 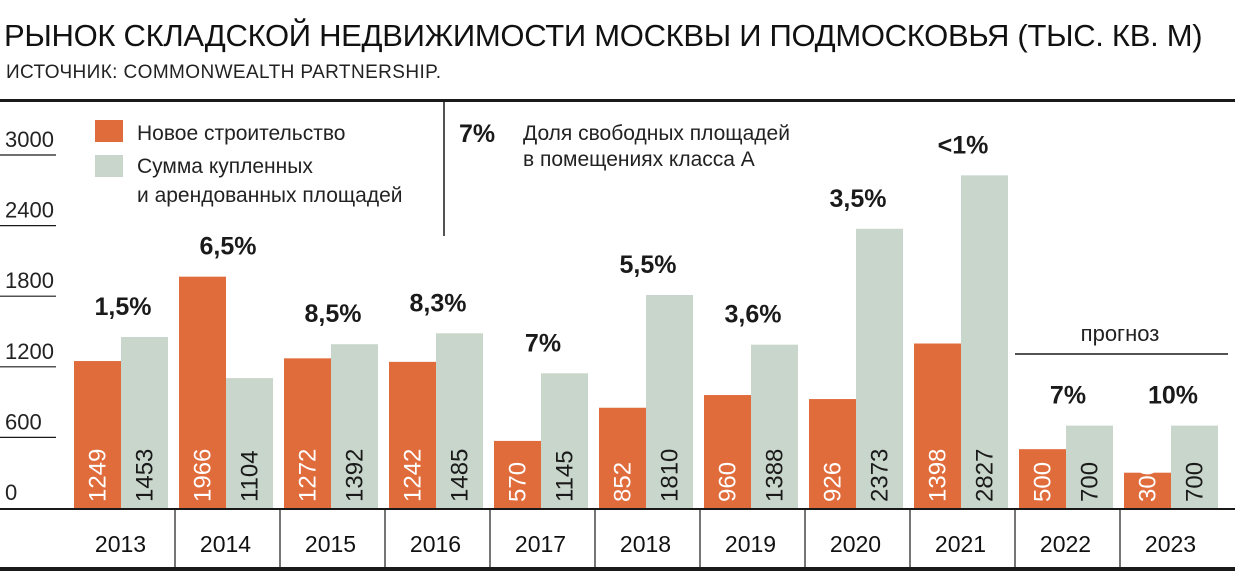 I want to click on x-tick-label: 2022, so click(x=1065, y=544).